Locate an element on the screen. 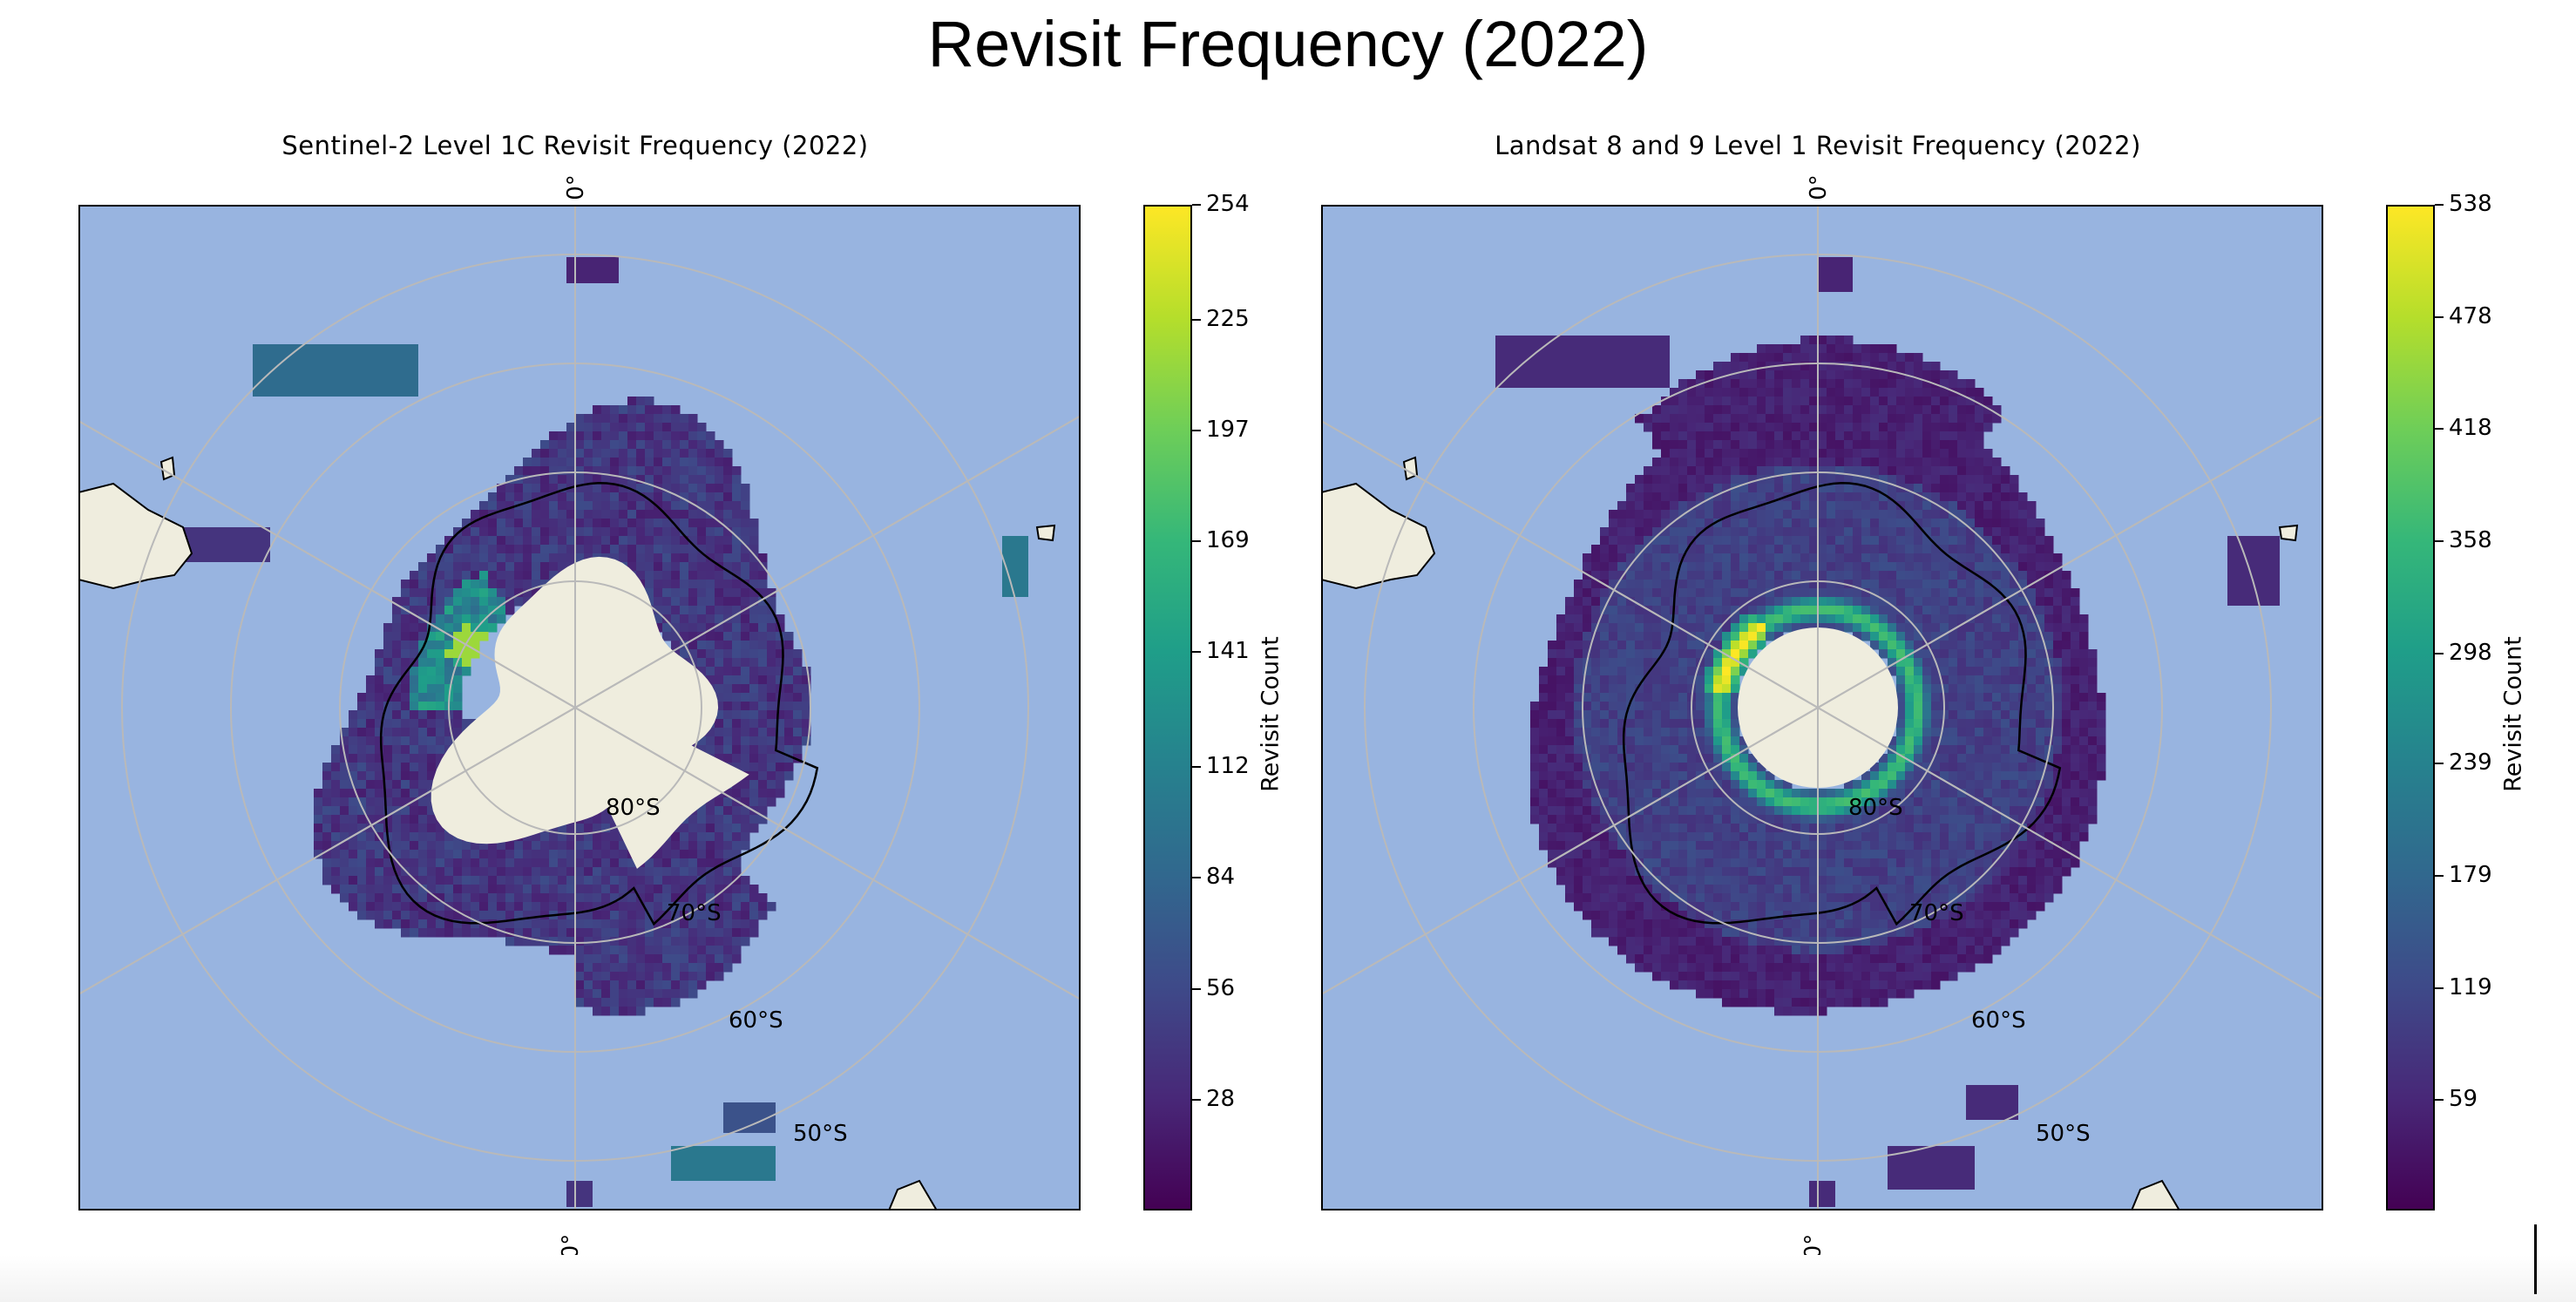 Image resolution: width=2576 pixels, height=1302 pixels. colorbar-tick-label: 298 is located at coordinates (2470, 652).